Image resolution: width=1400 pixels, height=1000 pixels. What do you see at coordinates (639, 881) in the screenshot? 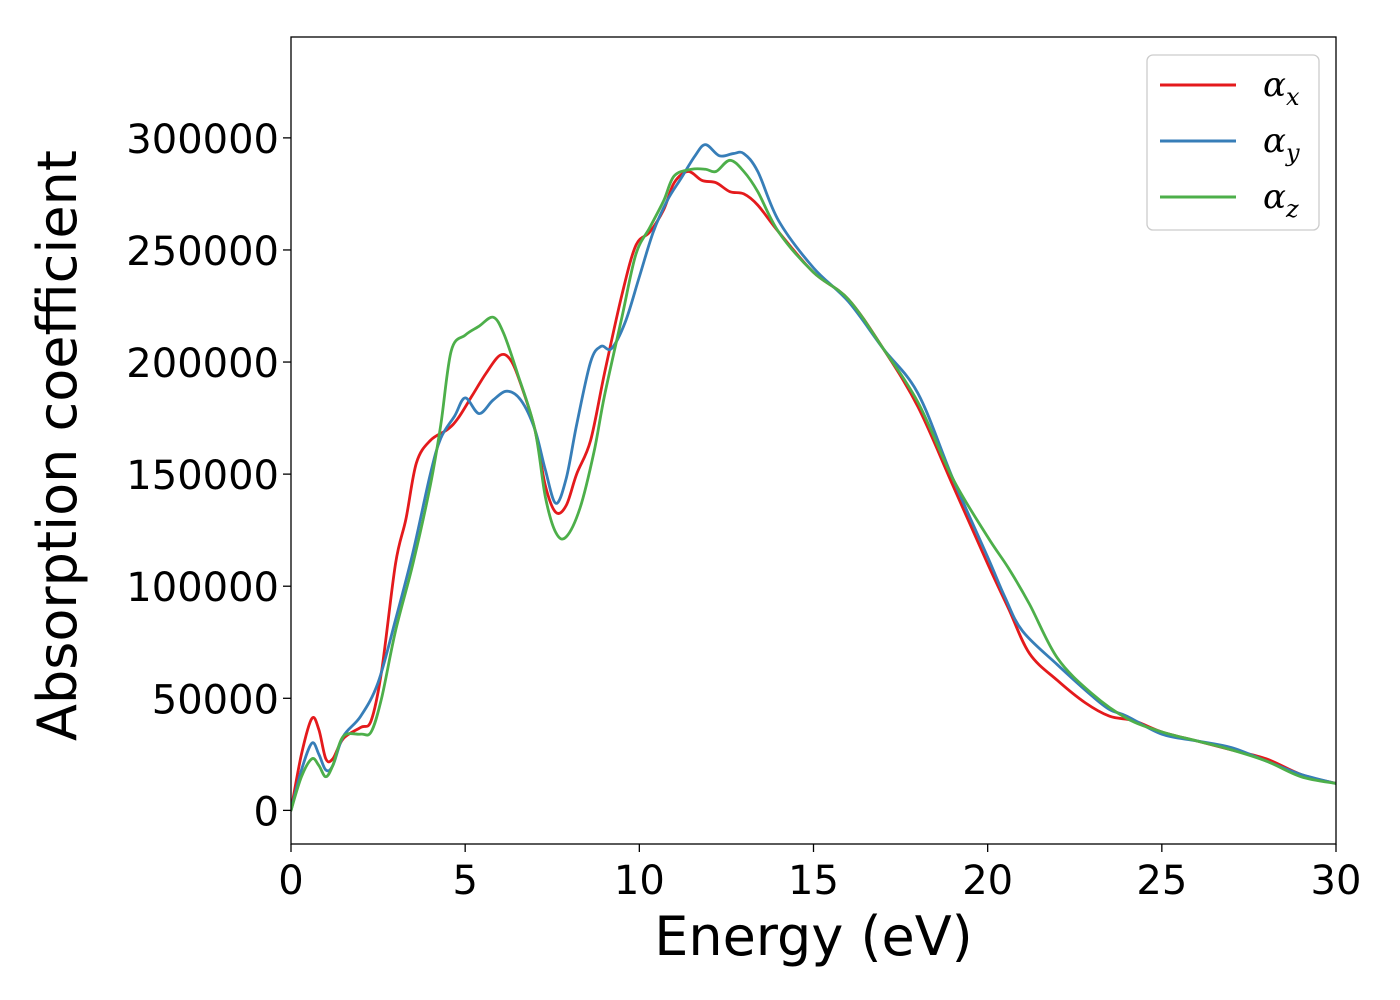
I see `x-tick-label: 10` at bounding box center [639, 881].